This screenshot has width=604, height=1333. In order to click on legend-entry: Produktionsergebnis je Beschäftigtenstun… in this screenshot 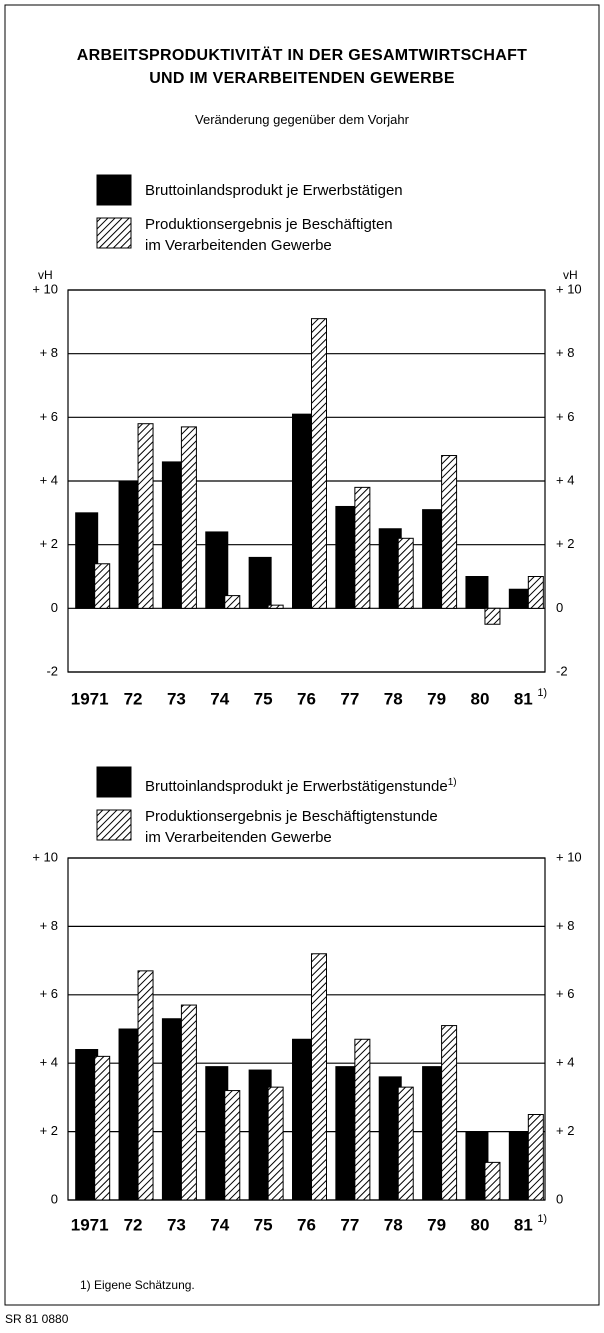, I will do `click(291, 827)`.